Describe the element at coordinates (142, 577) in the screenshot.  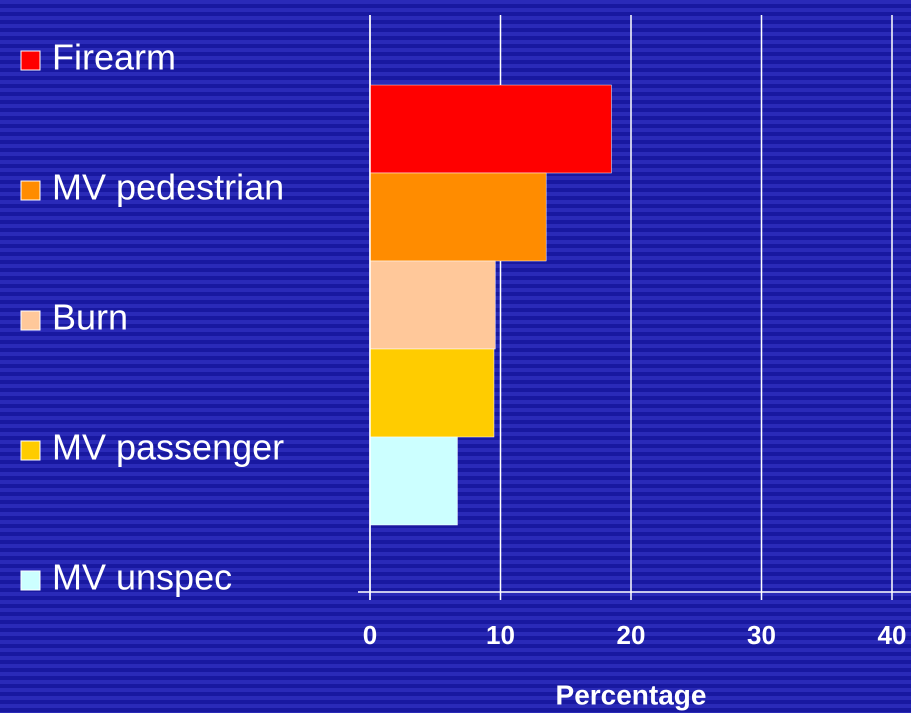
I see `legend-label: MV unspec` at that location.